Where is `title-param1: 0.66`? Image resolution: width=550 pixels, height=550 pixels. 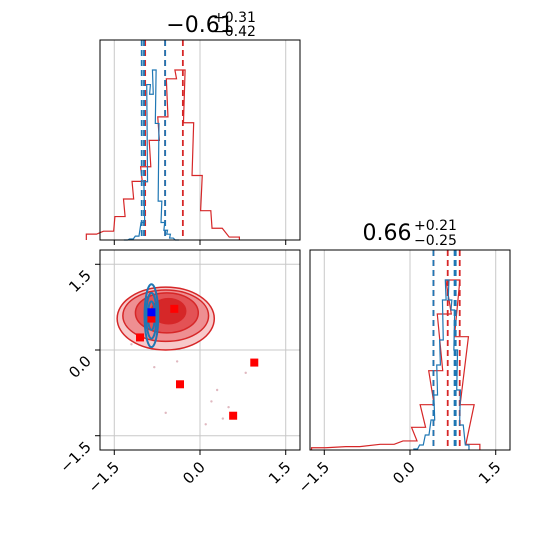
title-param1: 0.66 is located at coordinates (387, 233).